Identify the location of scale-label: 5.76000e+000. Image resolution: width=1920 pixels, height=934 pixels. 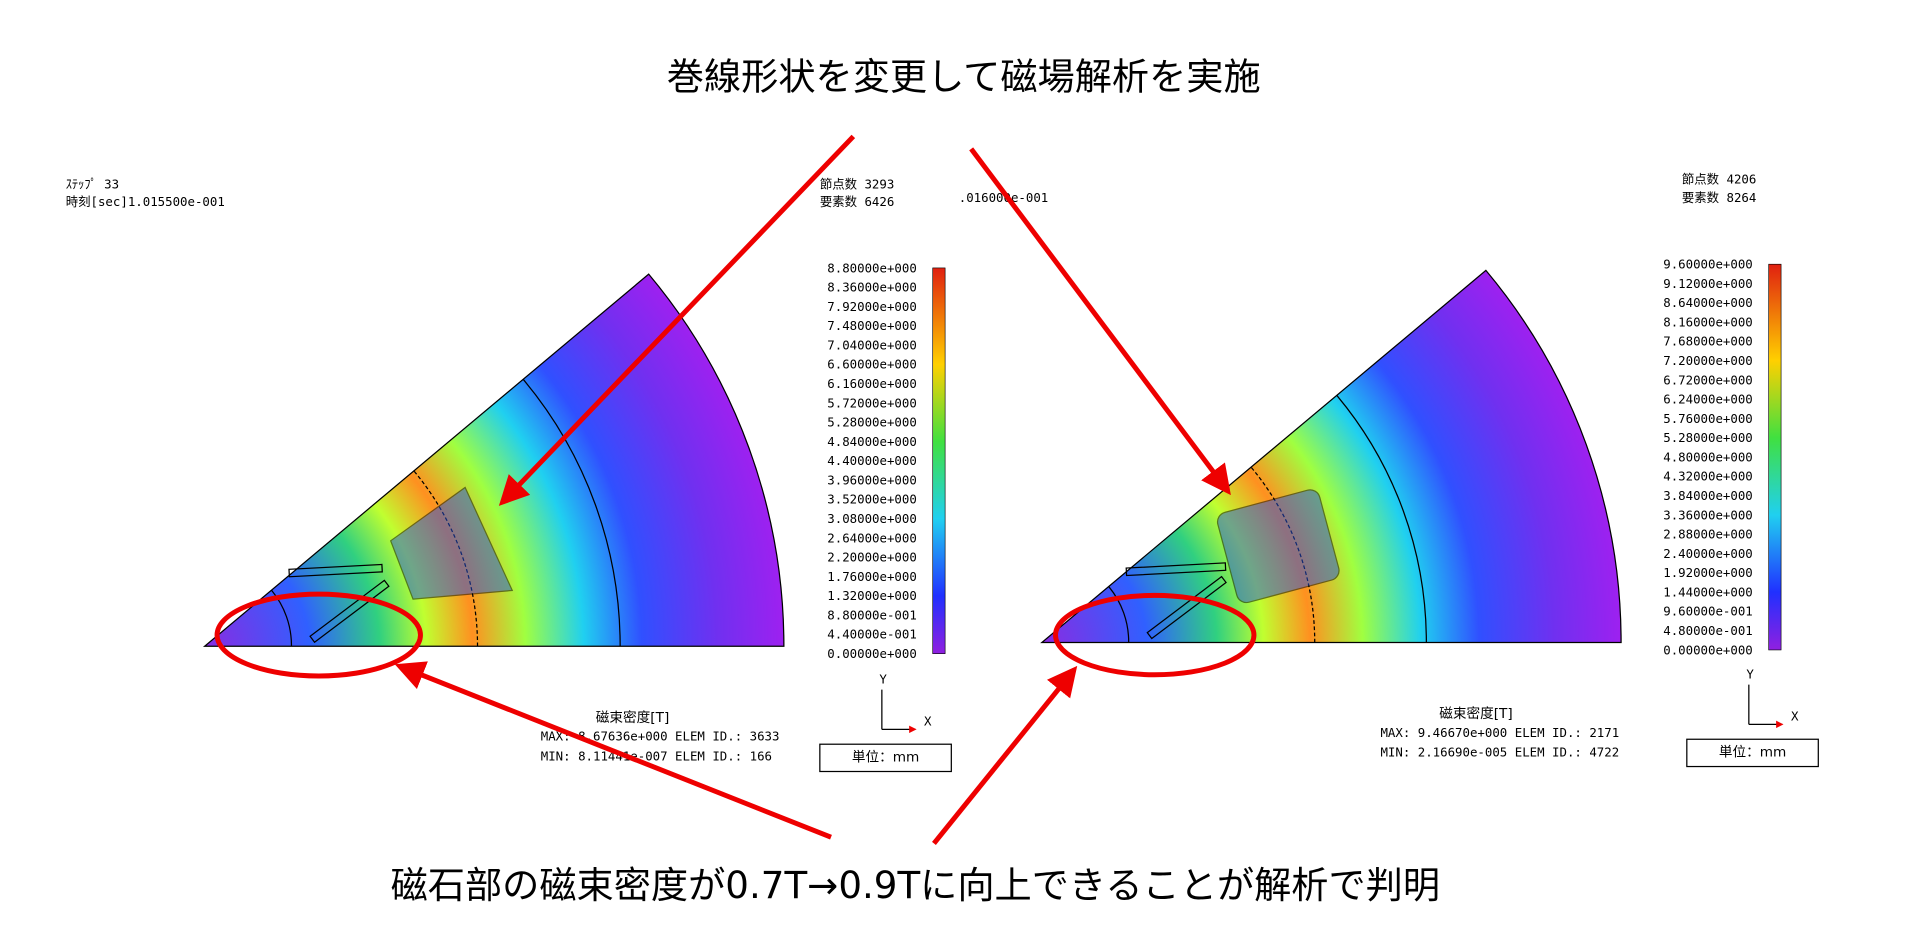
(1708, 418).